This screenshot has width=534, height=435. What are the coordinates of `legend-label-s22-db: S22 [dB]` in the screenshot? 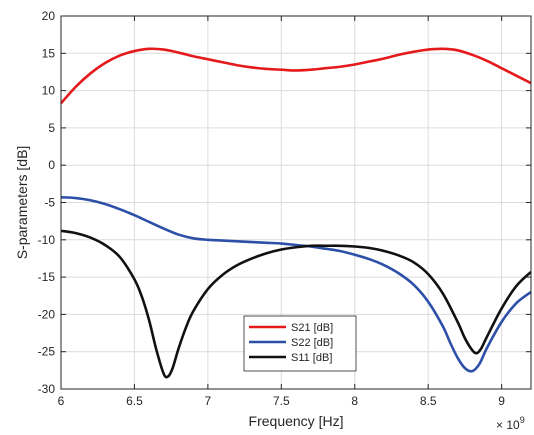 It's located at (312, 343).